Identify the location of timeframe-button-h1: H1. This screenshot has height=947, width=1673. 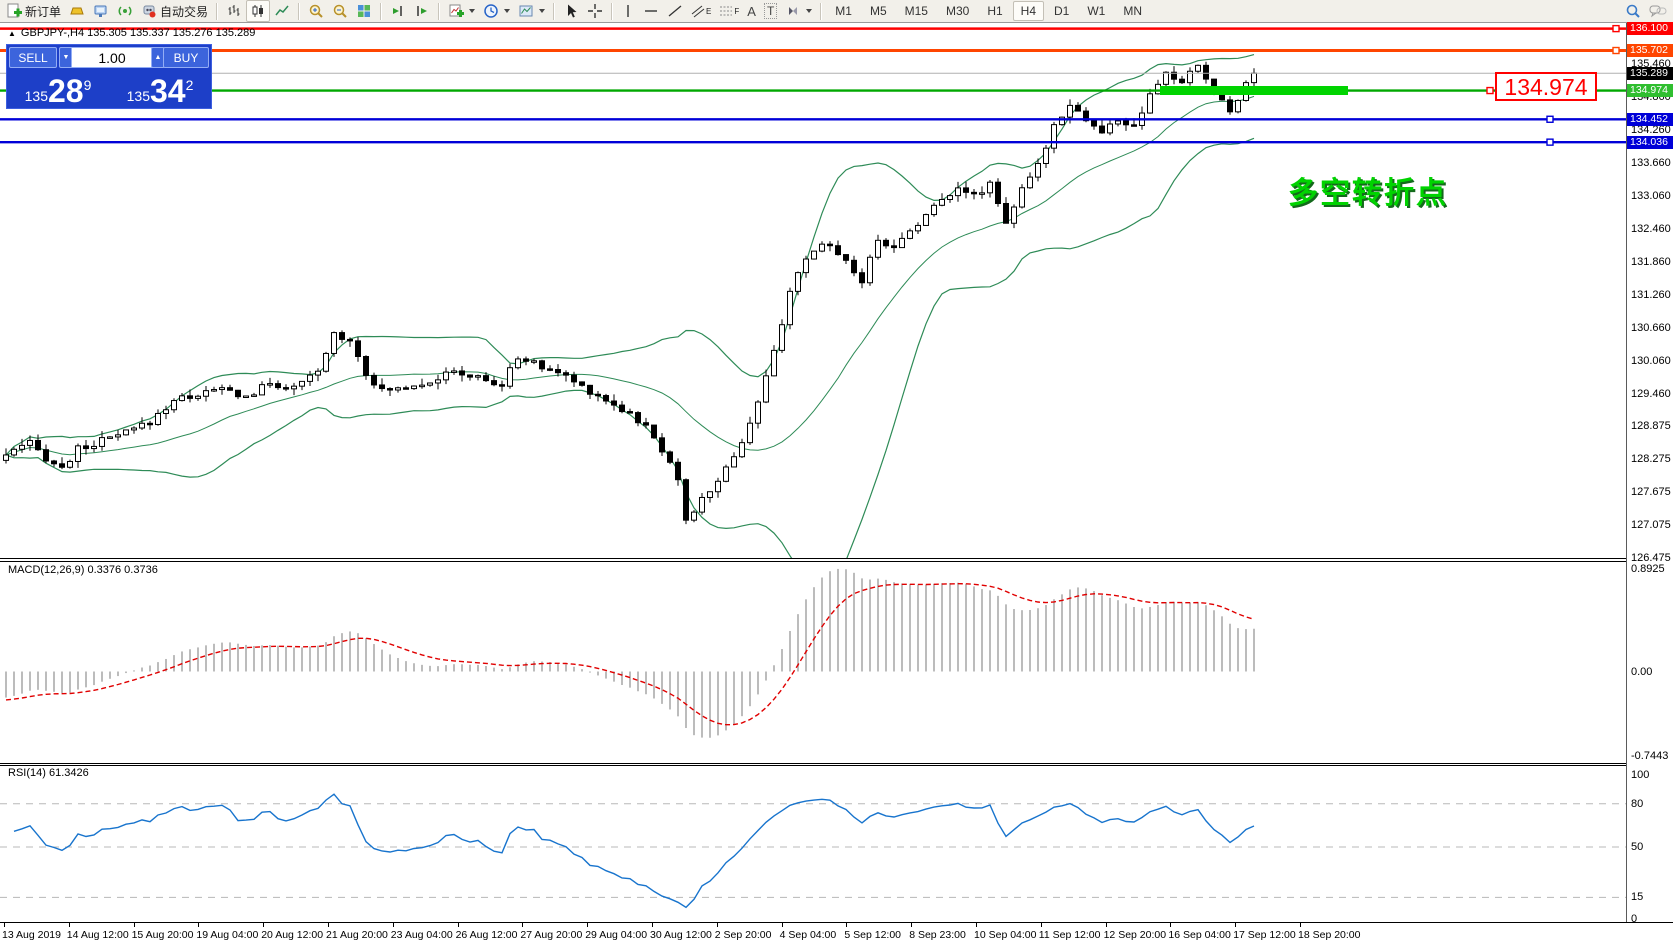
(995, 11).